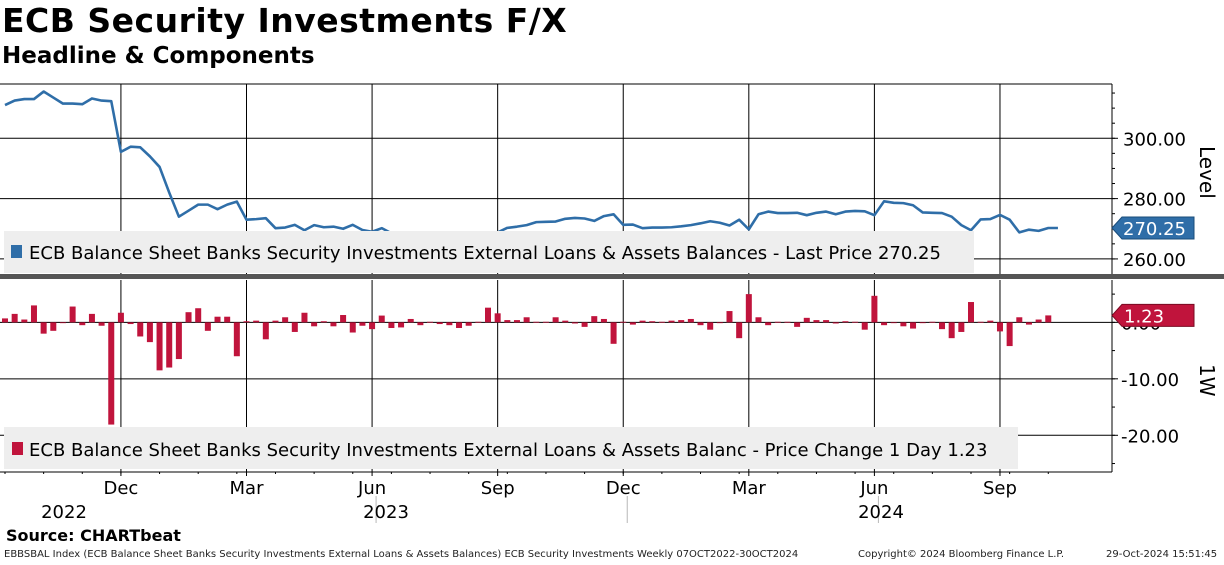 Image resolution: width=1224 pixels, height=565 pixels. What do you see at coordinates (247, 488) in the screenshot?
I see `x-month-label: Mar` at bounding box center [247, 488].